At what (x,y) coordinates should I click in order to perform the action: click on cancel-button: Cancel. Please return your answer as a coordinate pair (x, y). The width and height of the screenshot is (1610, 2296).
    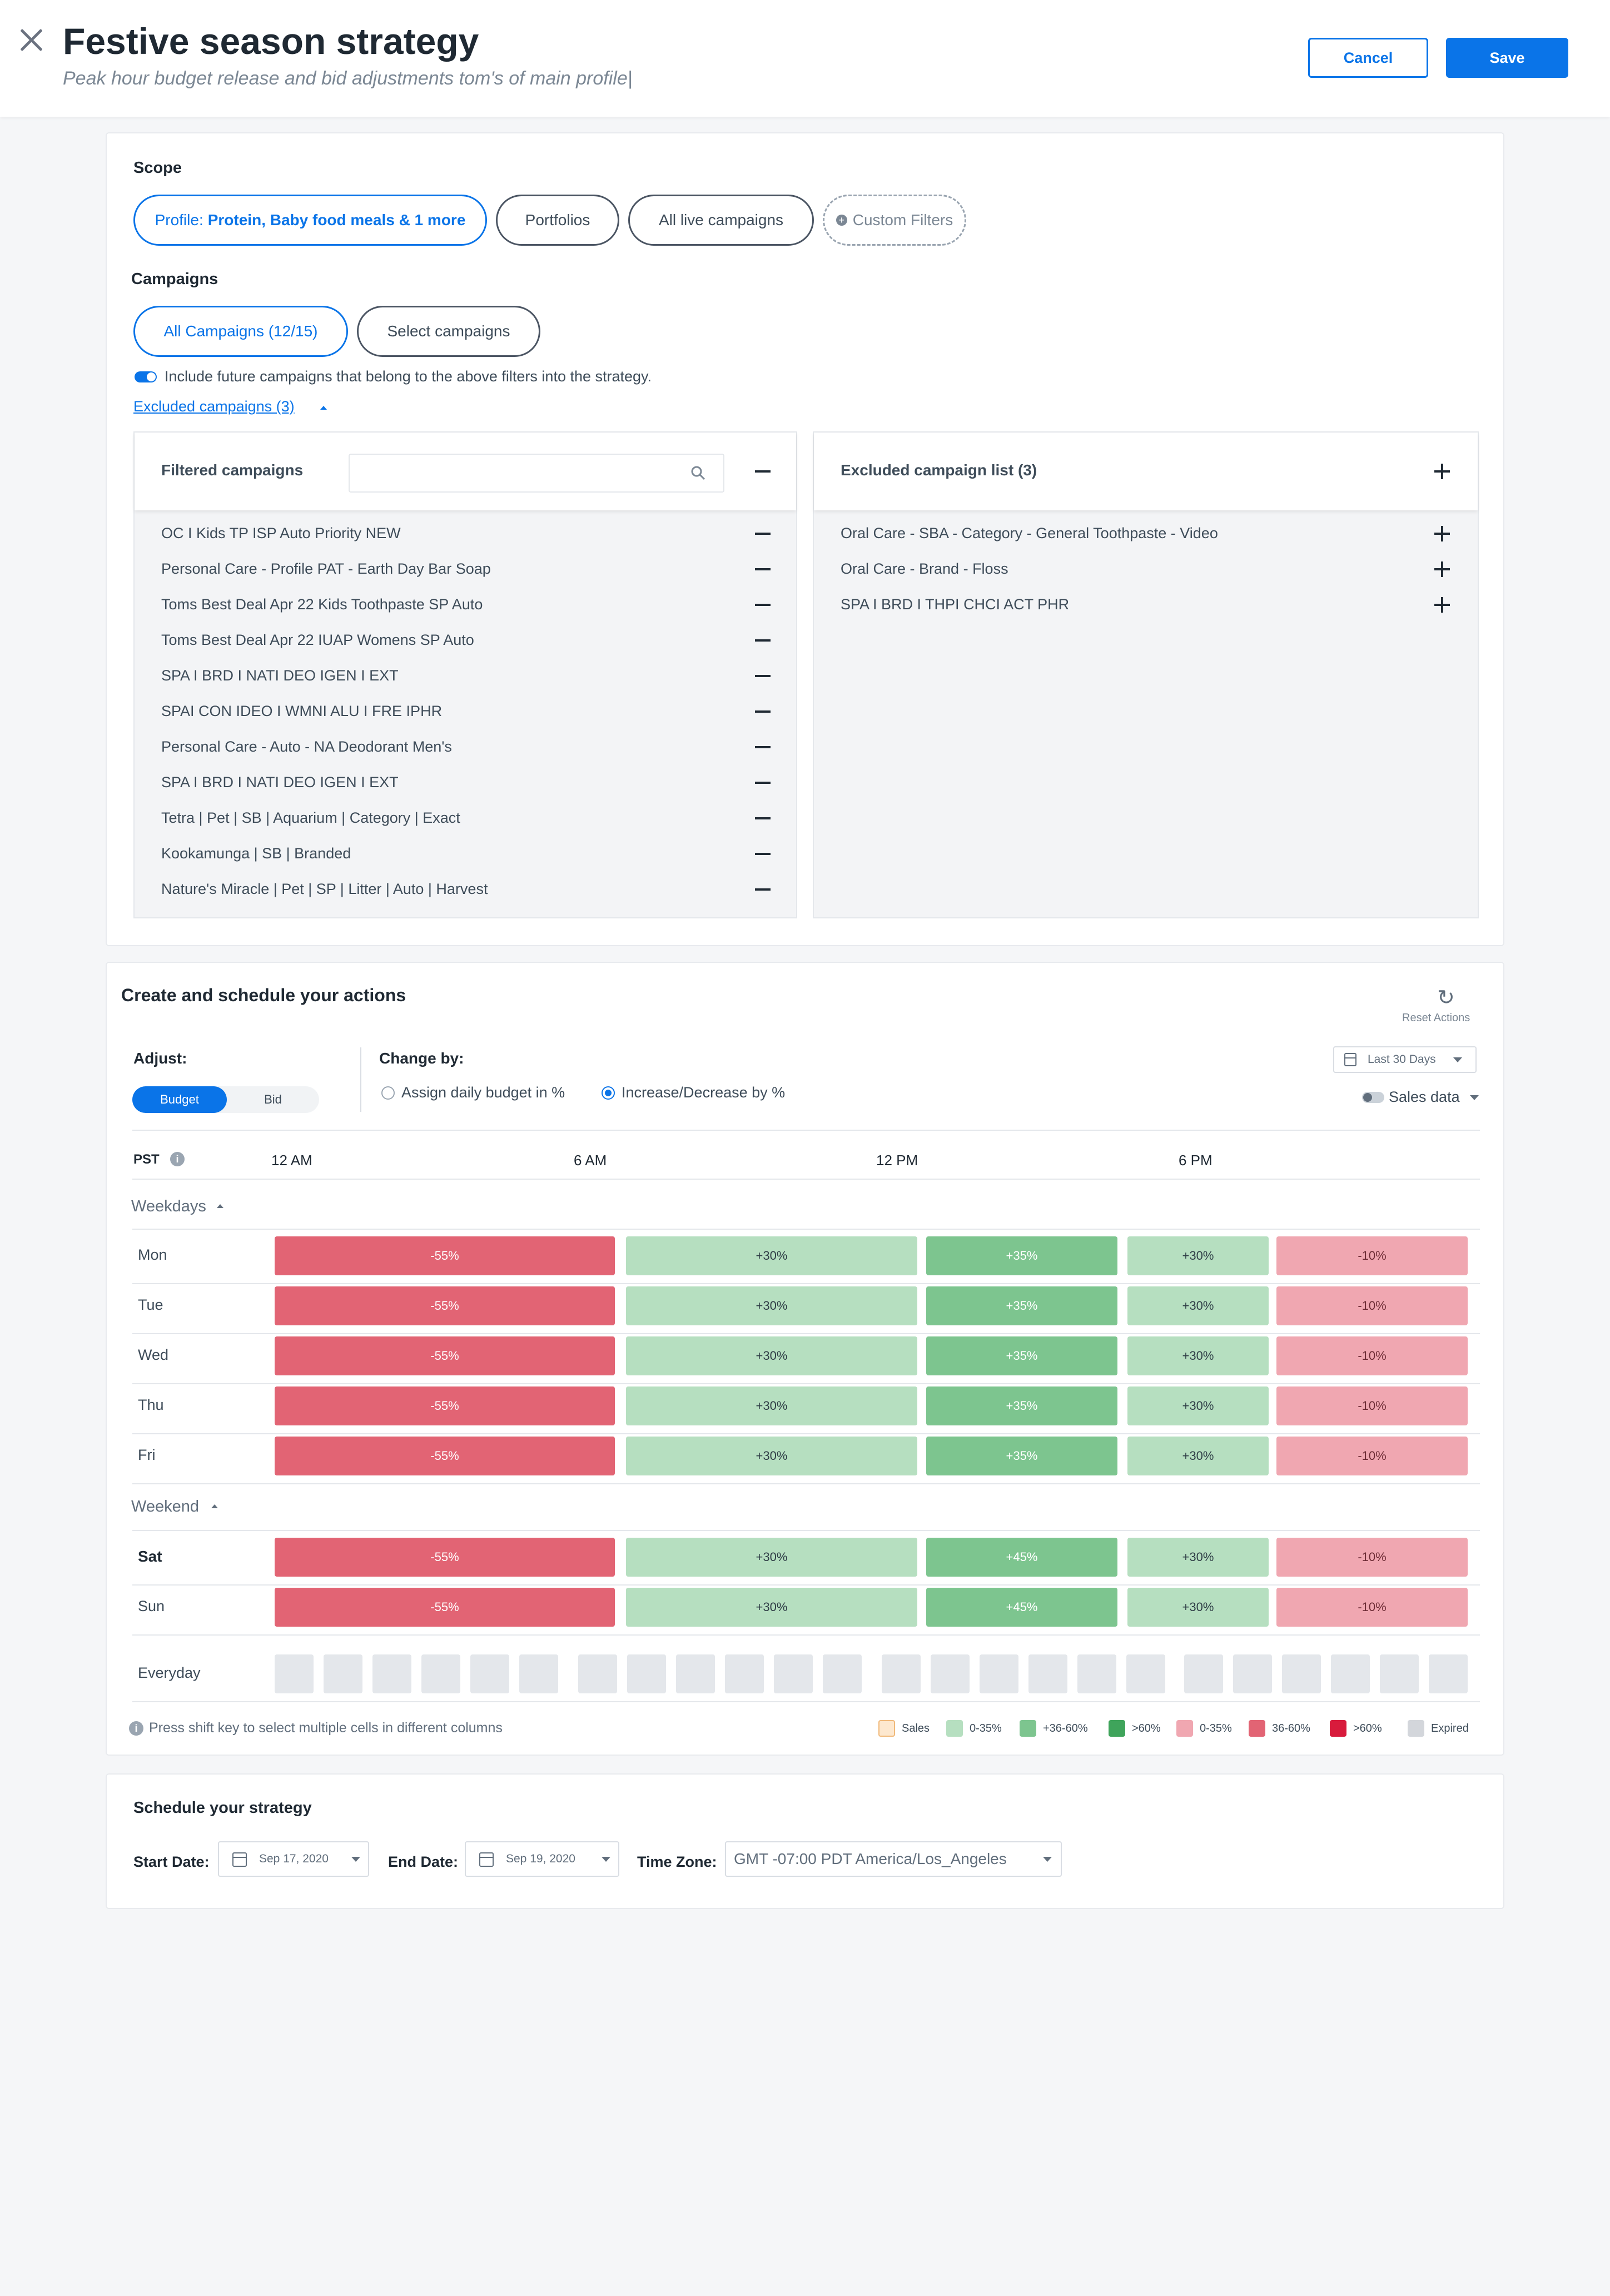
    Looking at the image, I should click on (1368, 58).